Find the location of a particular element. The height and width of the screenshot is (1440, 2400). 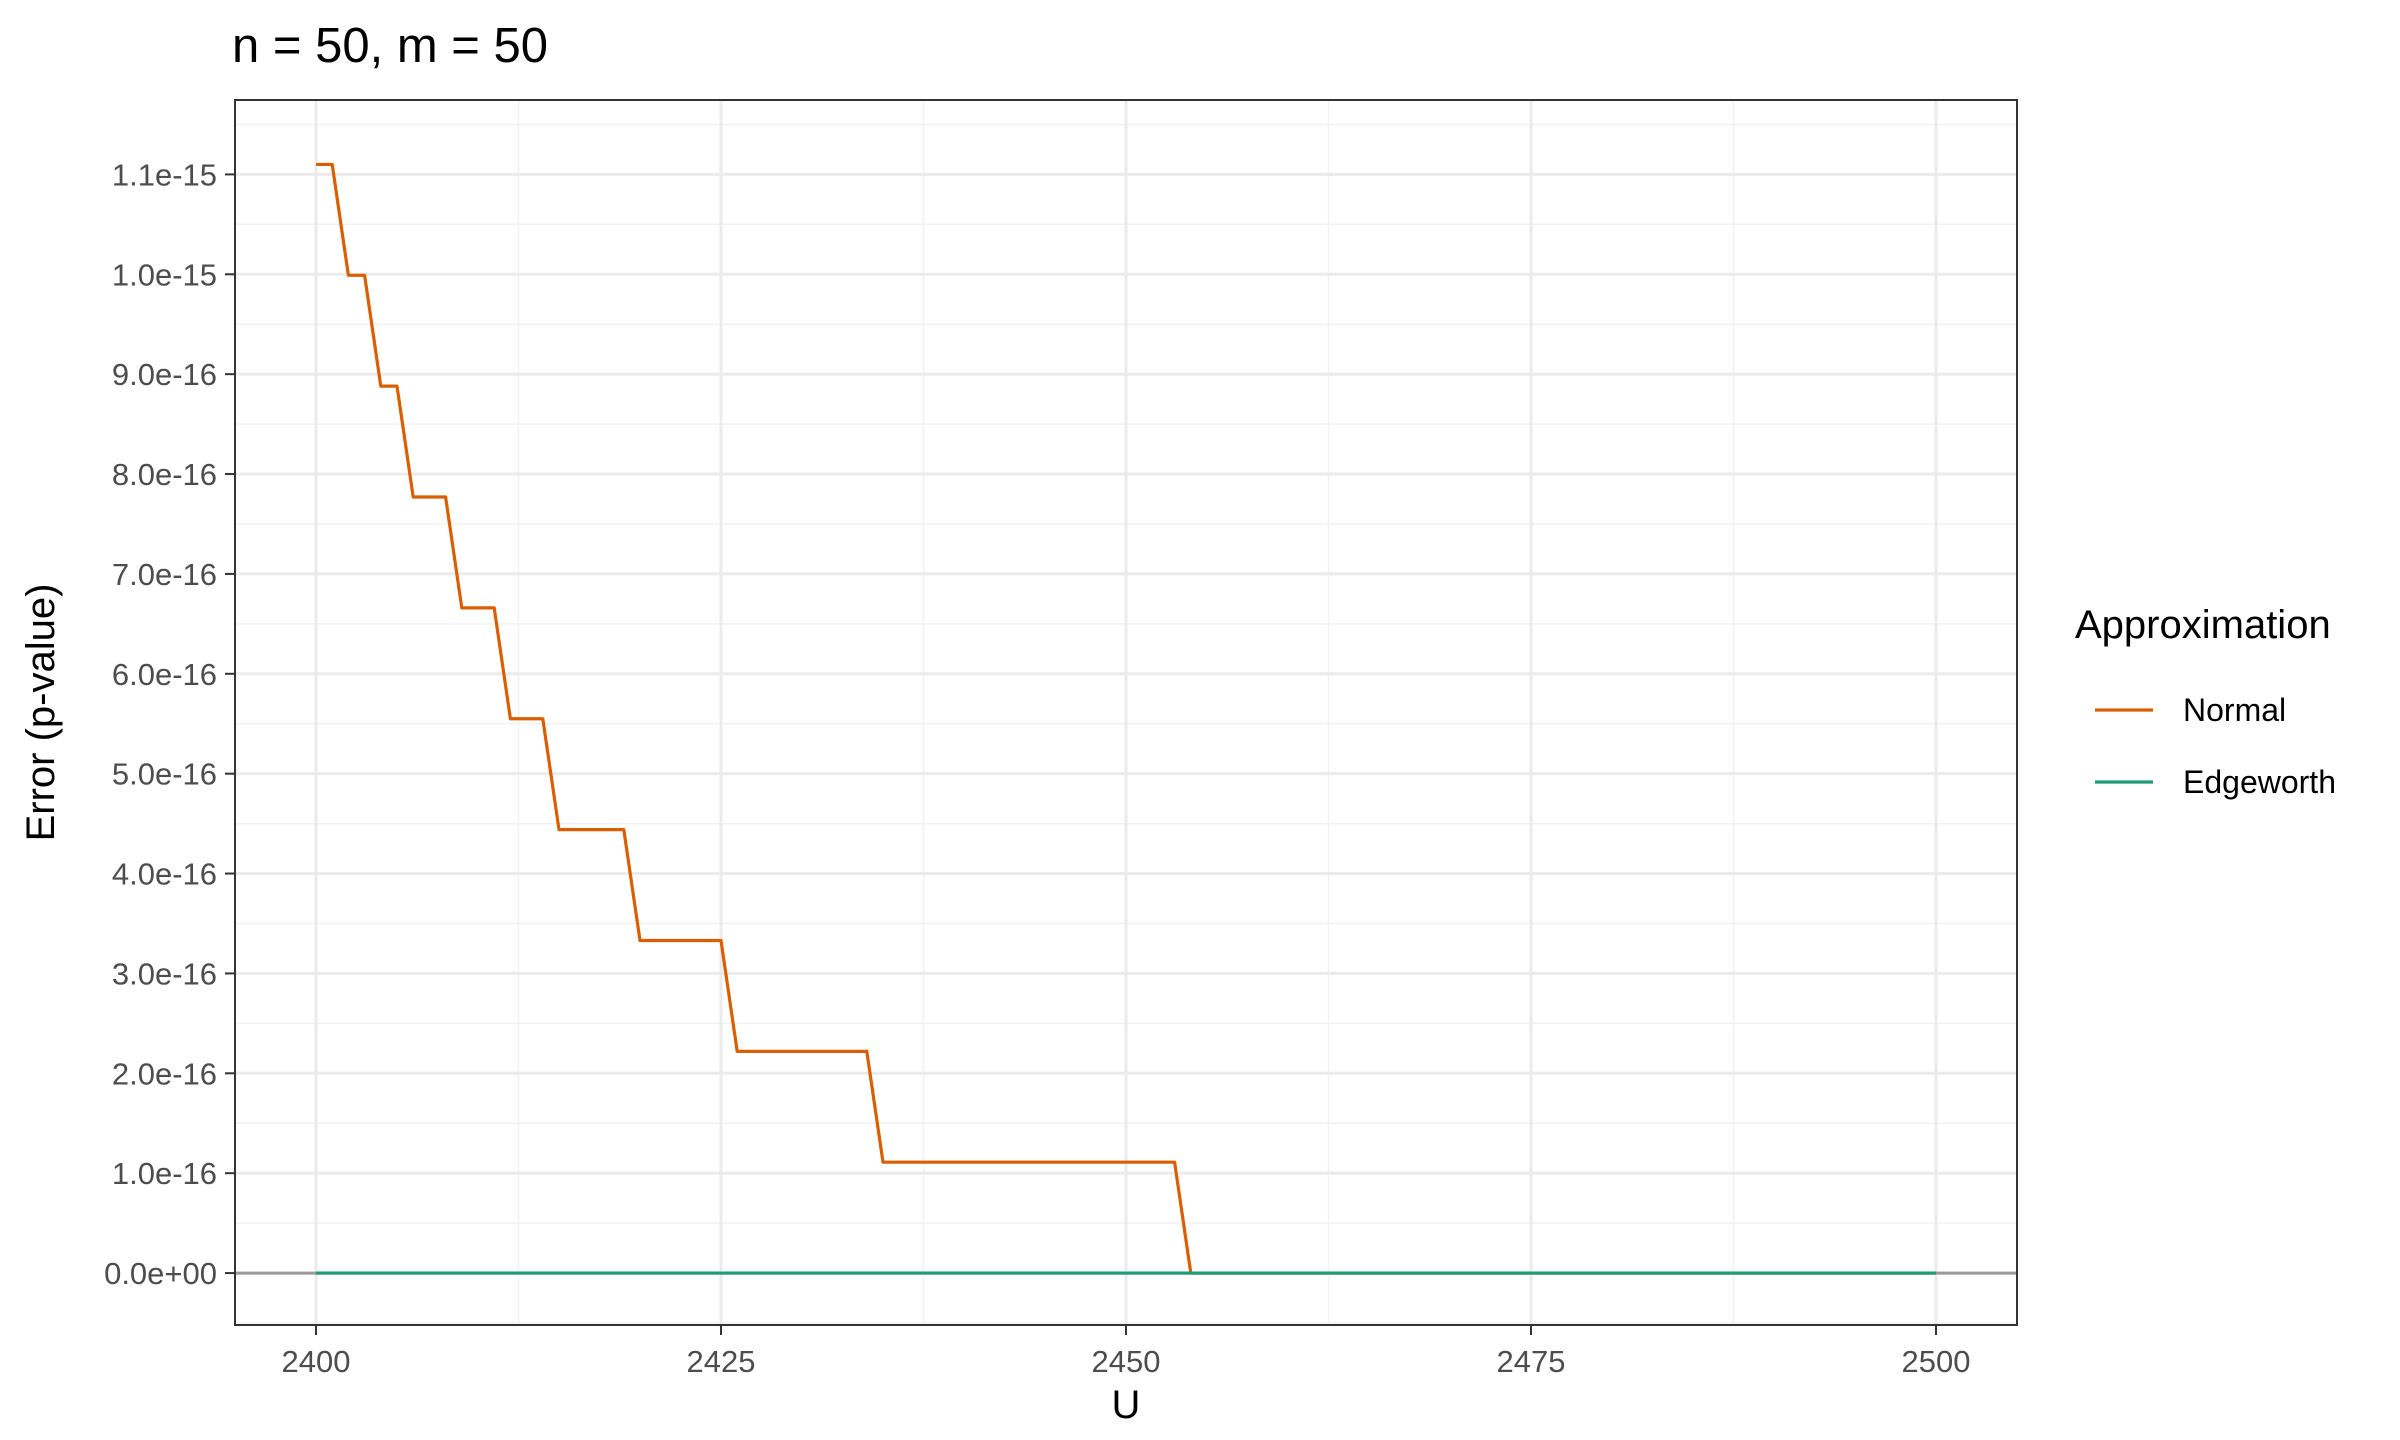

y-tick-label: 1.1e-15 is located at coordinates (164, 174).